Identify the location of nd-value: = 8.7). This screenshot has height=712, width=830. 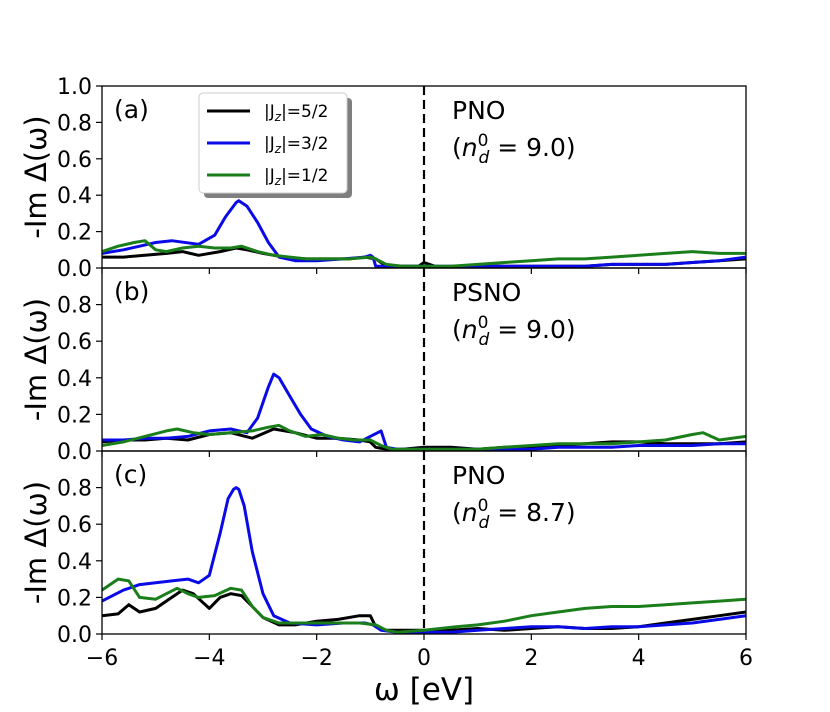
(532, 512).